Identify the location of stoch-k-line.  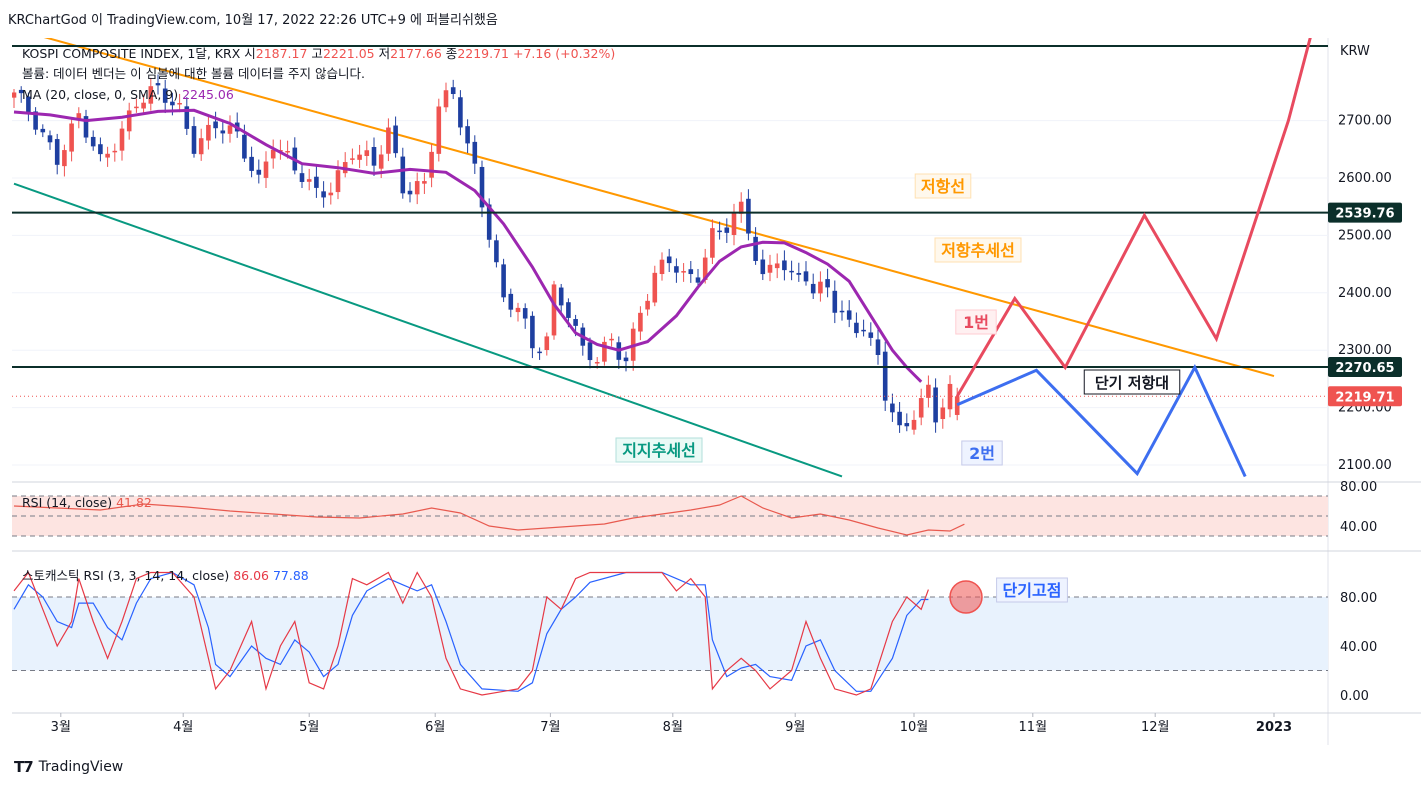
(471, 633).